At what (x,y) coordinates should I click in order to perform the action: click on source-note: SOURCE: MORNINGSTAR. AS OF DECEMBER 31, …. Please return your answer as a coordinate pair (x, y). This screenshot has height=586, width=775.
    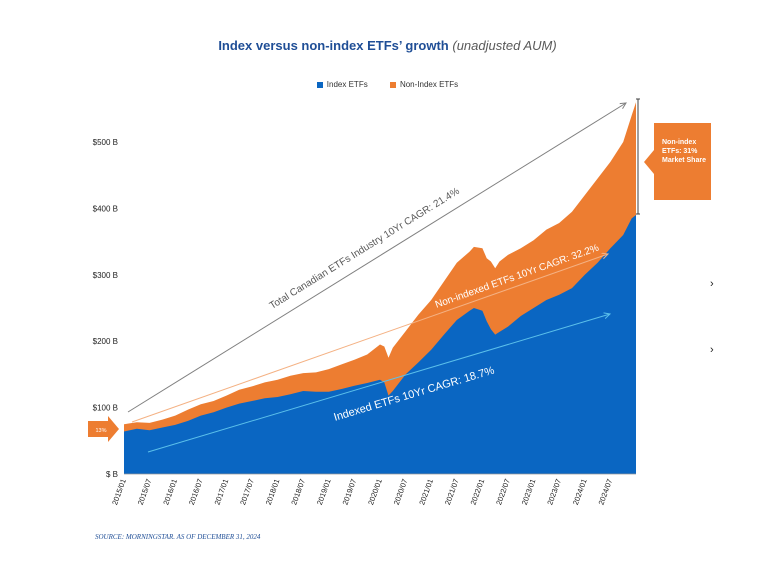
    Looking at the image, I should click on (178, 537).